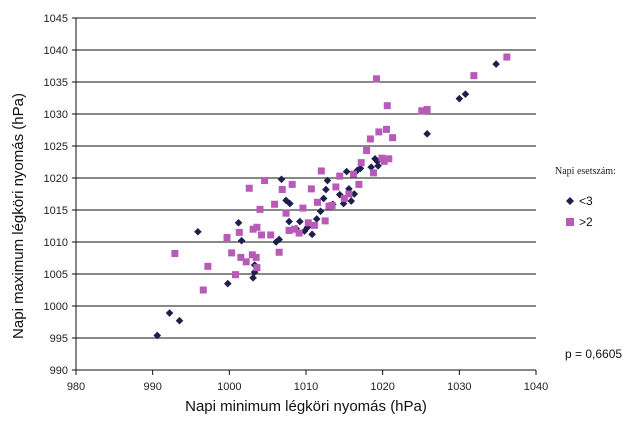 This screenshot has height=421, width=638. What do you see at coordinates (593, 354) in the screenshot?
I see `p-value-annotation: p = 0,6605` at bounding box center [593, 354].